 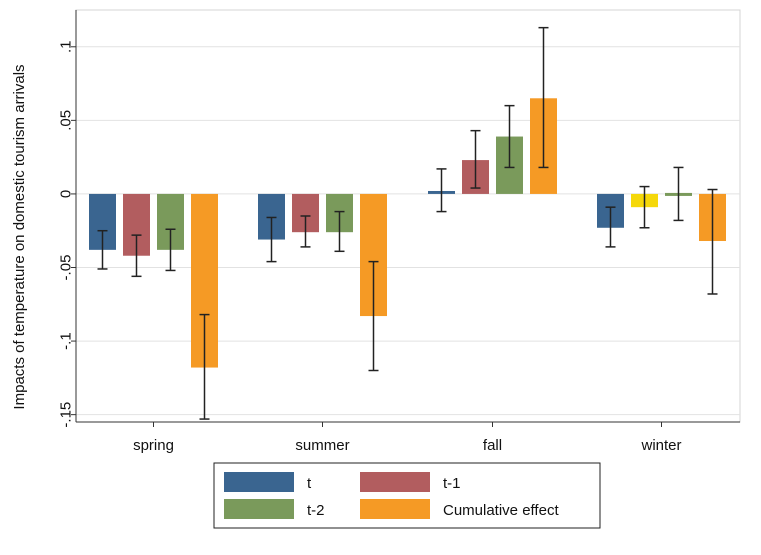 I want to click on y-tick-label: .05, so click(x=66, y=120).